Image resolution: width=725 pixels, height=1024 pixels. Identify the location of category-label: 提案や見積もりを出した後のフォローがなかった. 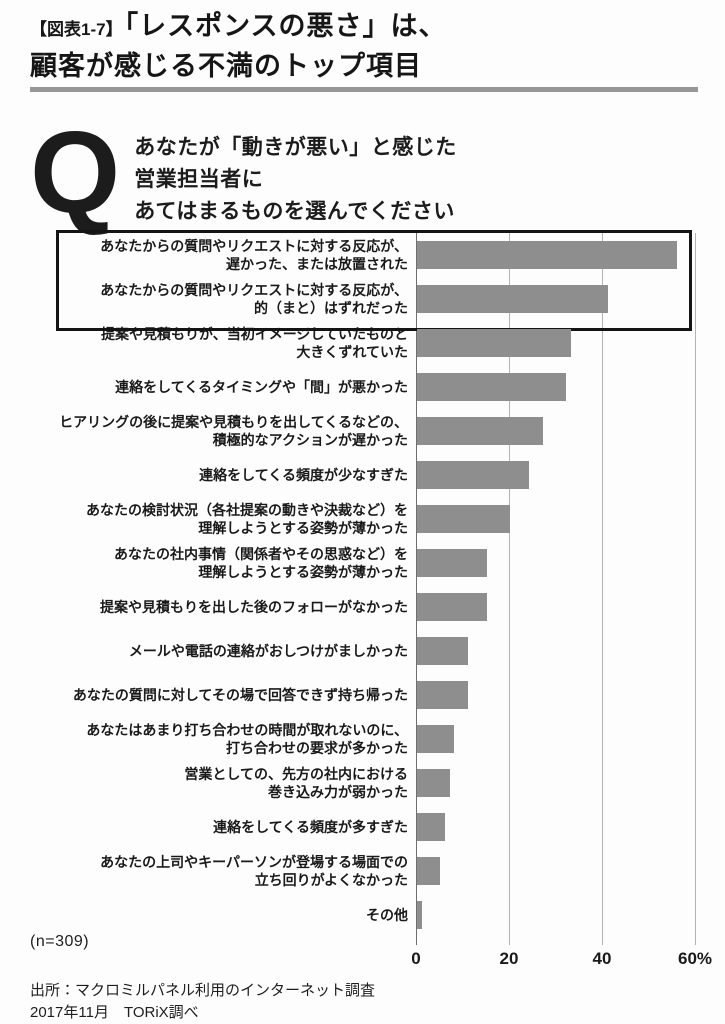
(254, 607).